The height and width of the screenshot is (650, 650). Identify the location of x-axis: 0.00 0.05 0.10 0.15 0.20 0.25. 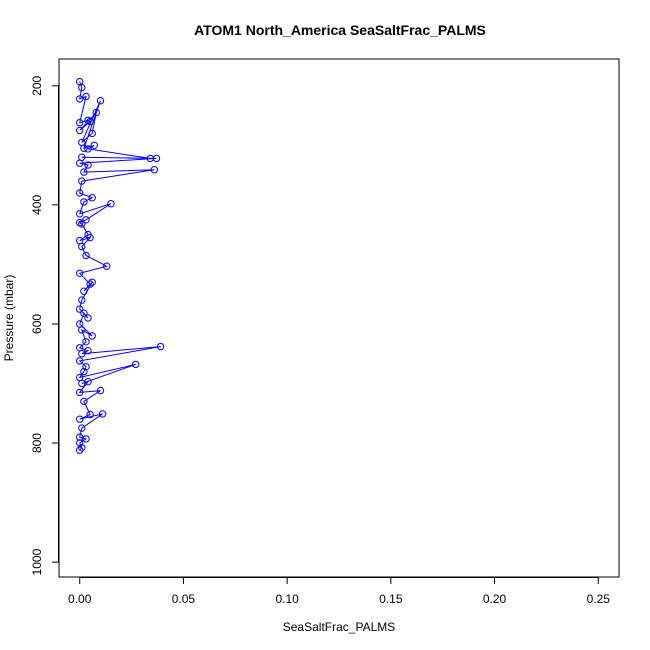
(339, 591).